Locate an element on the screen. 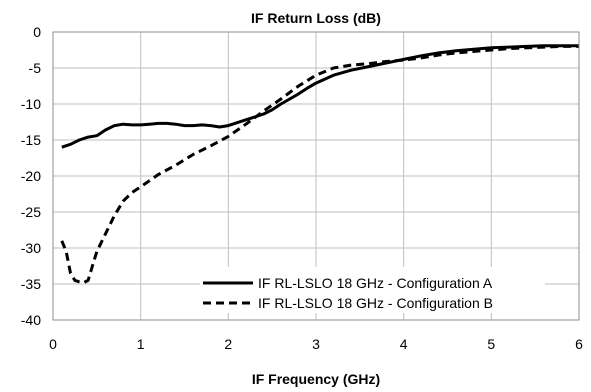 The height and width of the screenshot is (392, 591). x-tick-label: 0 is located at coordinates (53, 344).